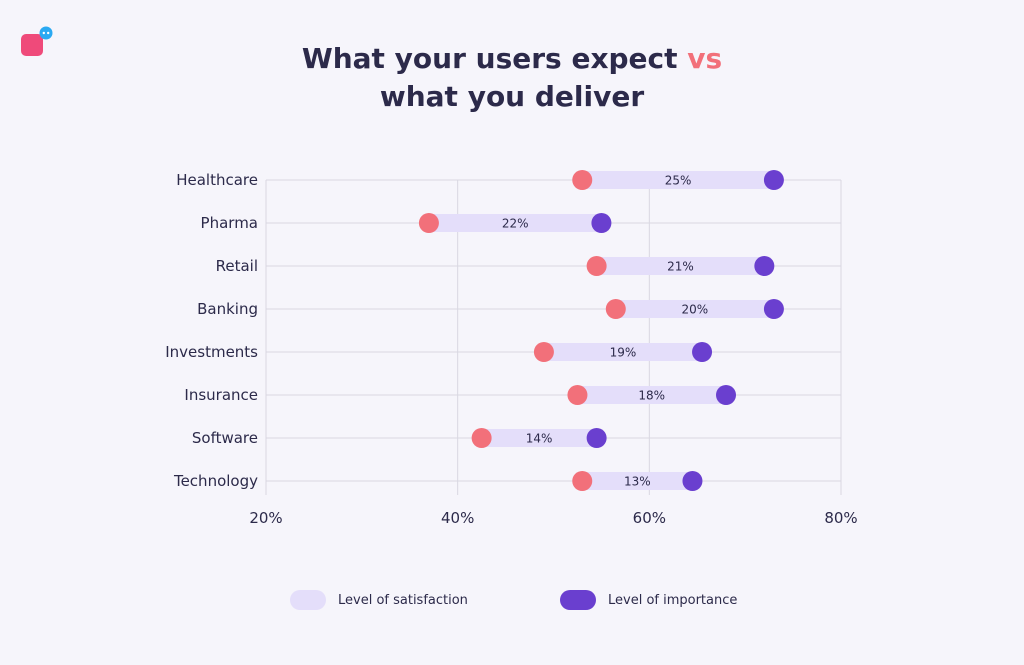 Image resolution: width=1024 pixels, height=665 pixels. I want to click on x-tick-label: 80%, so click(840, 518).